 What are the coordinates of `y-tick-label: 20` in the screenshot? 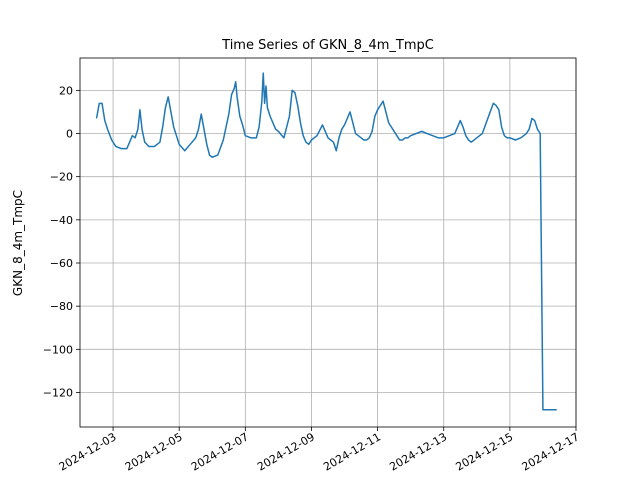 It's located at (66, 90).